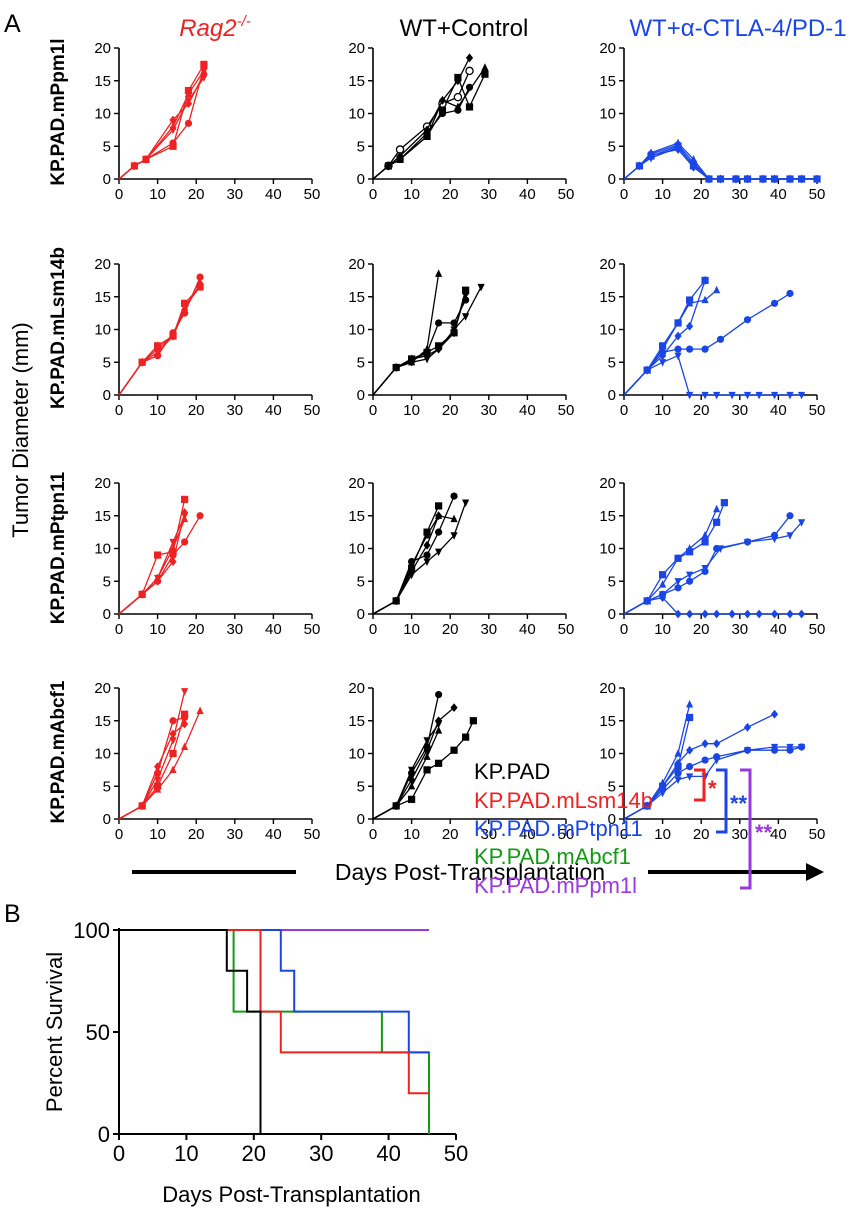 The image size is (868, 1210). What do you see at coordinates (58, 547) in the screenshot?
I see `row-label-mptpn11: KP.PAD.mPtpn11` at bounding box center [58, 547].